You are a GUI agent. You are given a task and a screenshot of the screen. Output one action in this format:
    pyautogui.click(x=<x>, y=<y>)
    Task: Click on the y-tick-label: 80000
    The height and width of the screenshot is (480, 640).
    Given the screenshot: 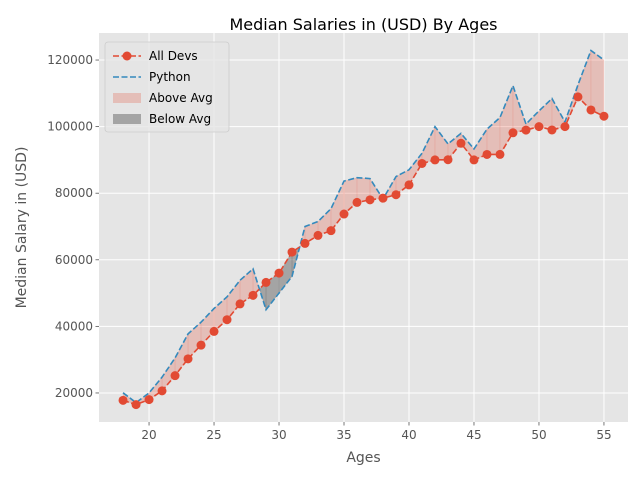 What is the action you would take?
    pyautogui.click(x=74, y=193)
    